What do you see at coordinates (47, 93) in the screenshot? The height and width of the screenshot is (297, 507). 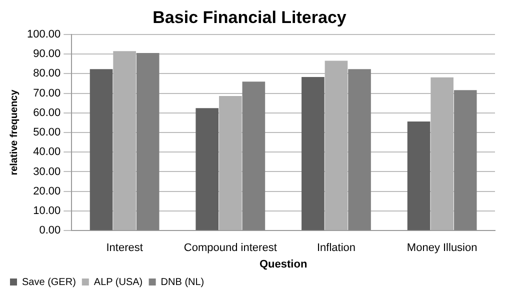 I see `y-tick-label: 70.00` at bounding box center [47, 93].